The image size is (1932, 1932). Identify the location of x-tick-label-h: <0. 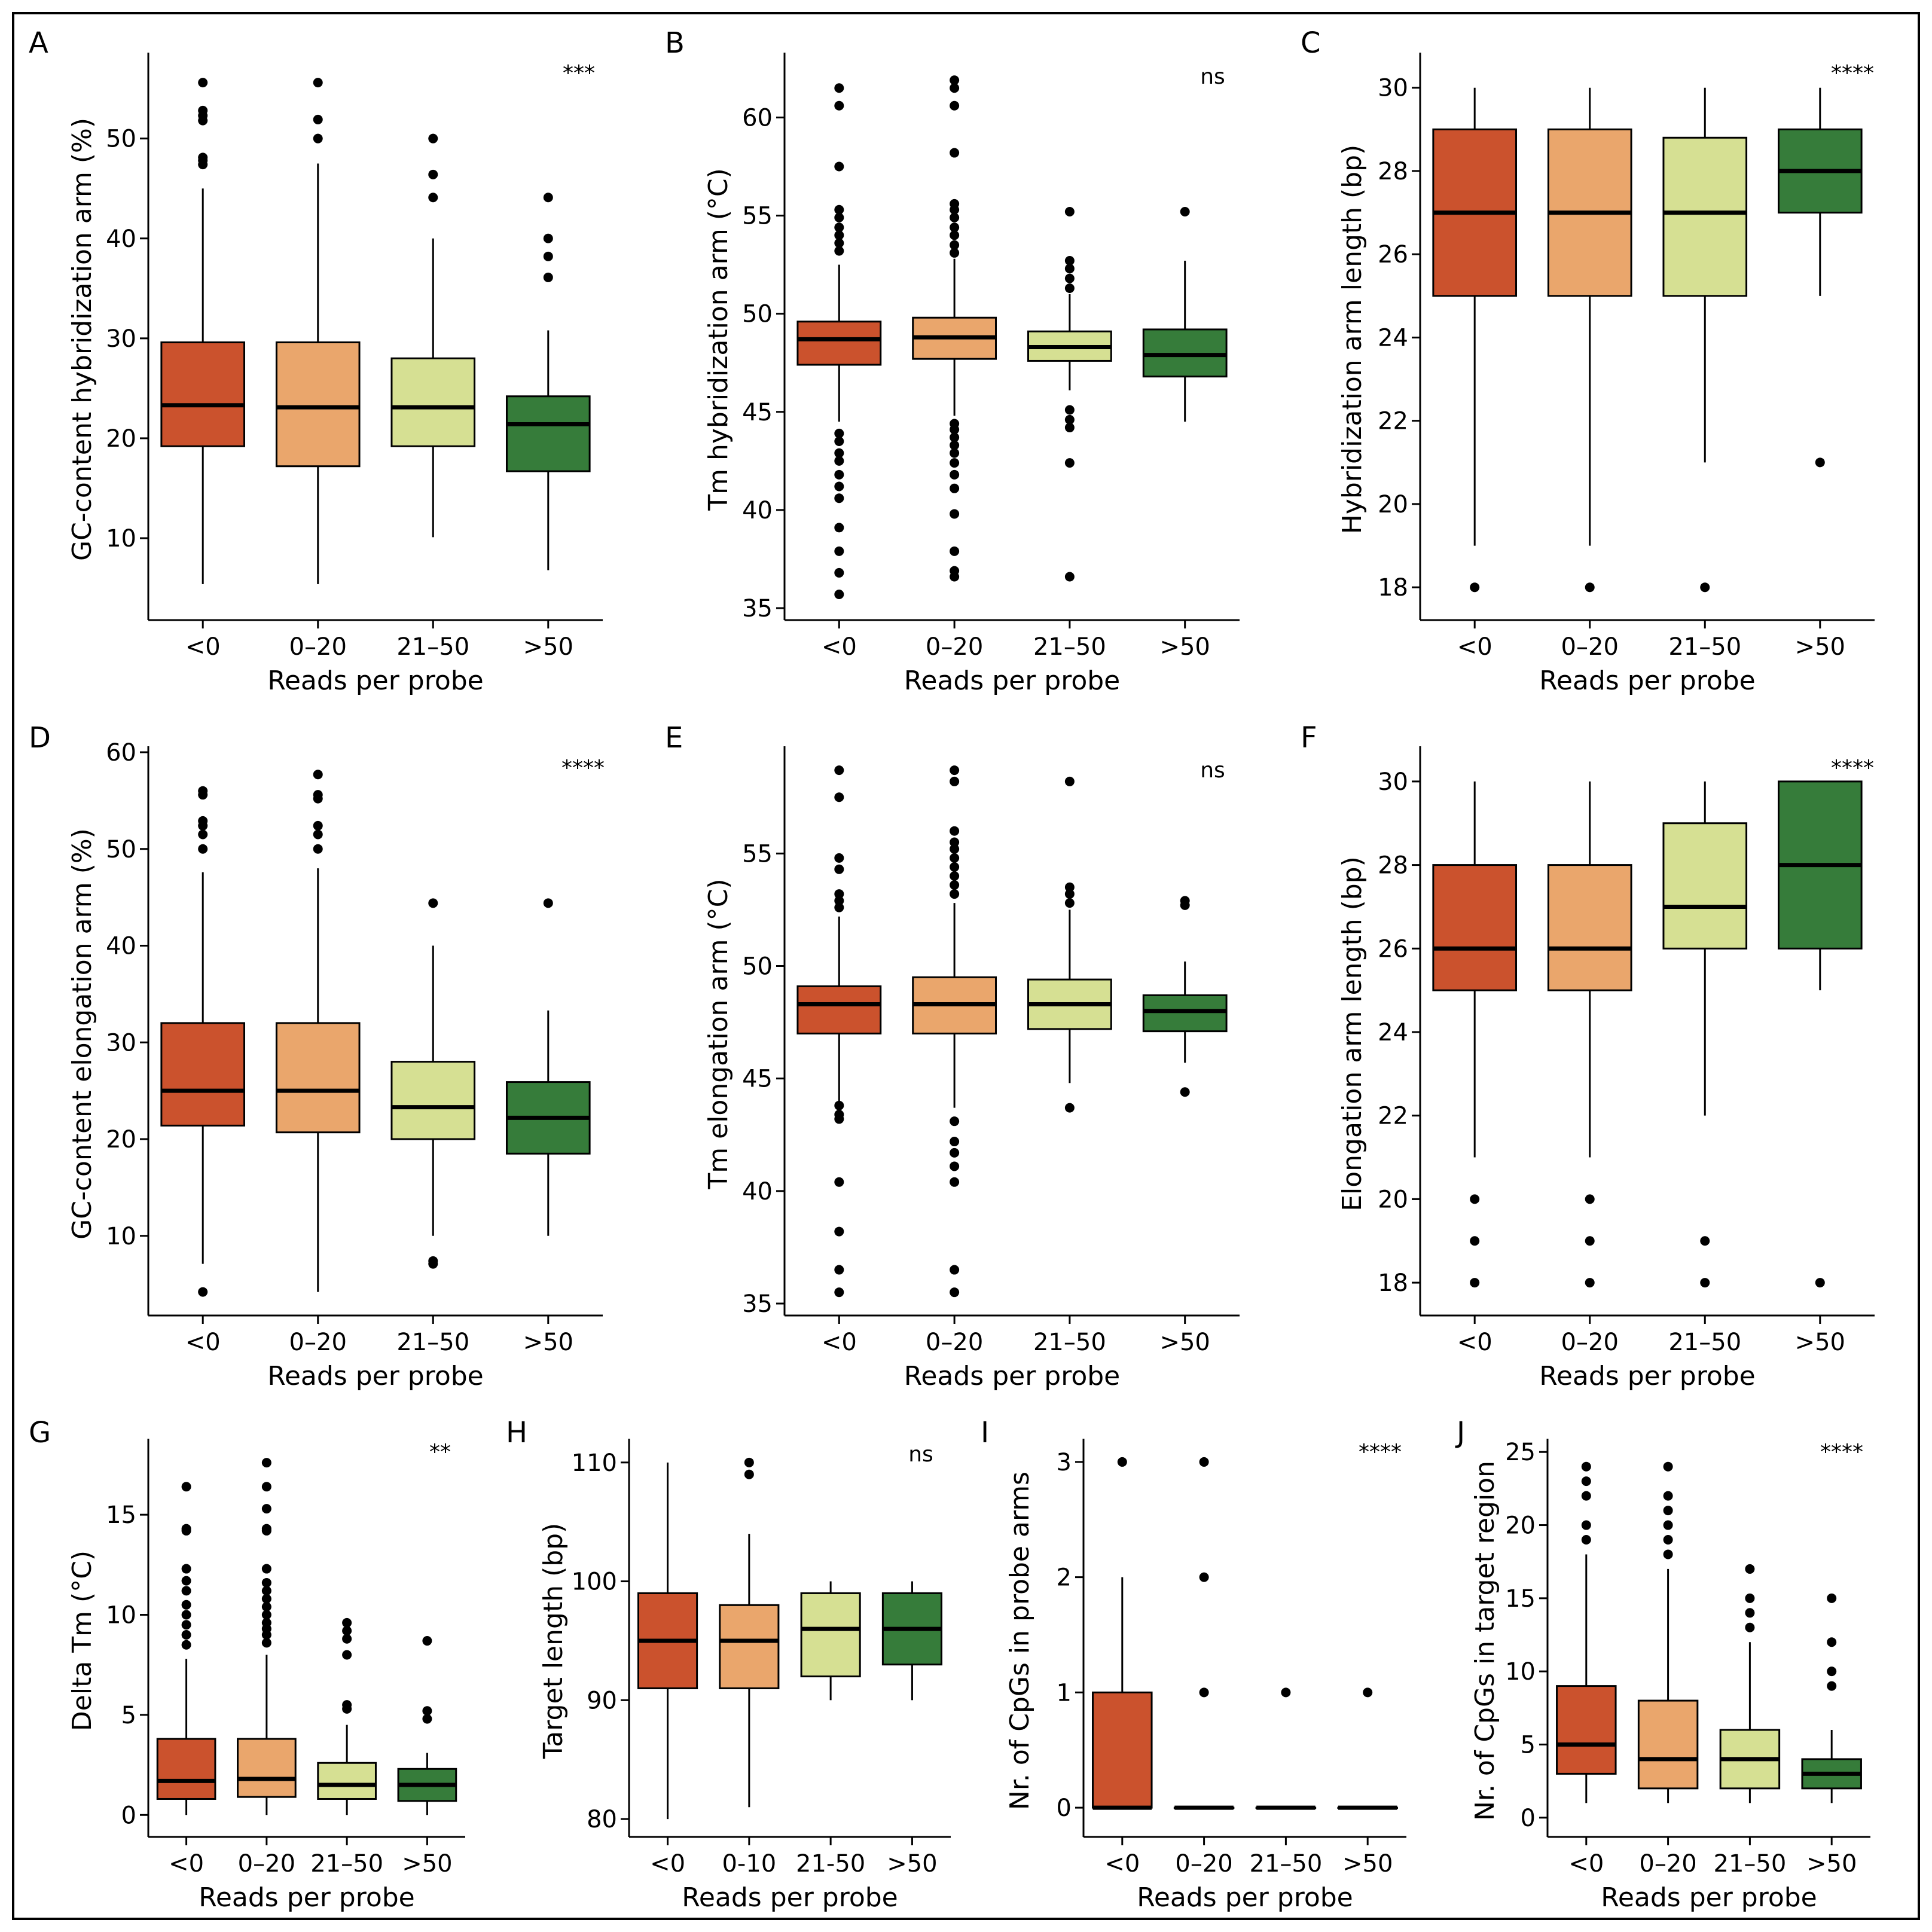
(668, 1864).